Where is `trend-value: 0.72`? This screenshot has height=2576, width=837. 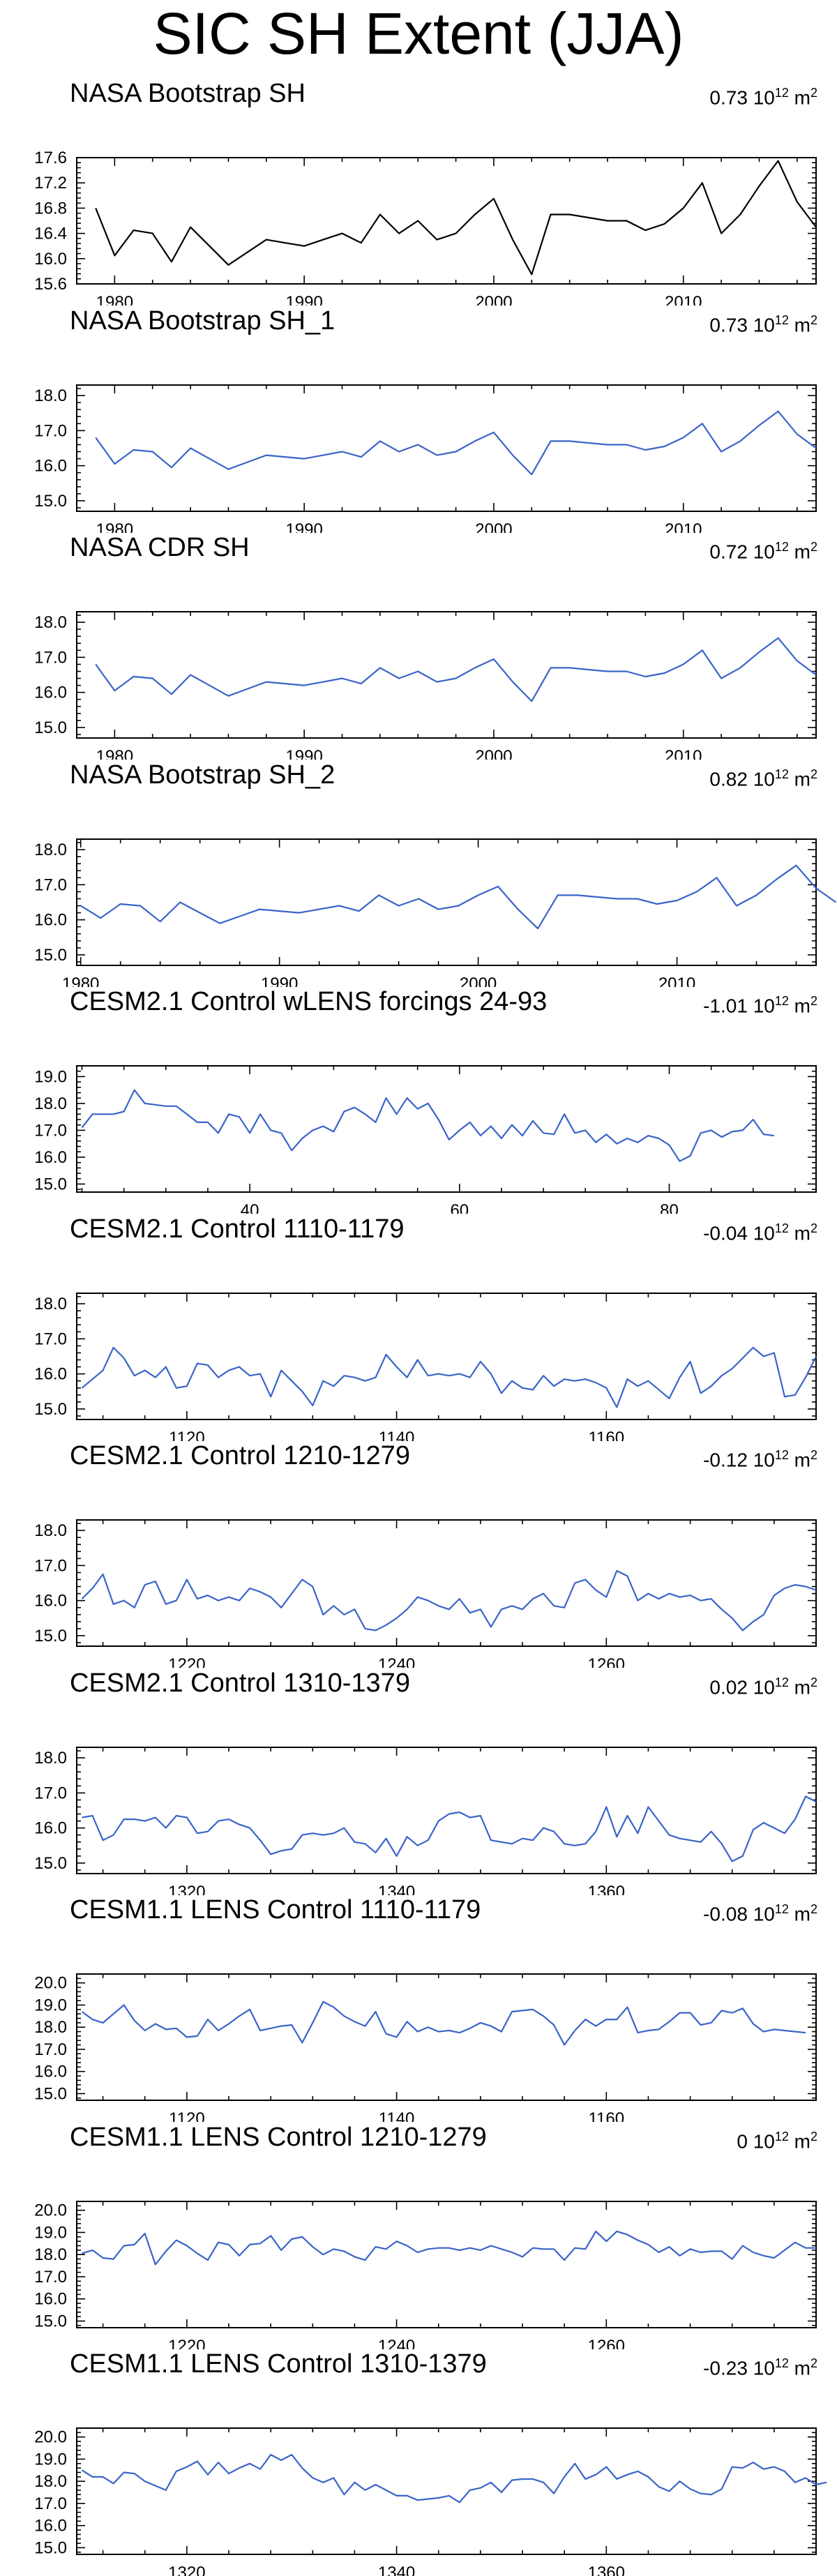
trend-value: 0.72 is located at coordinates (728, 552).